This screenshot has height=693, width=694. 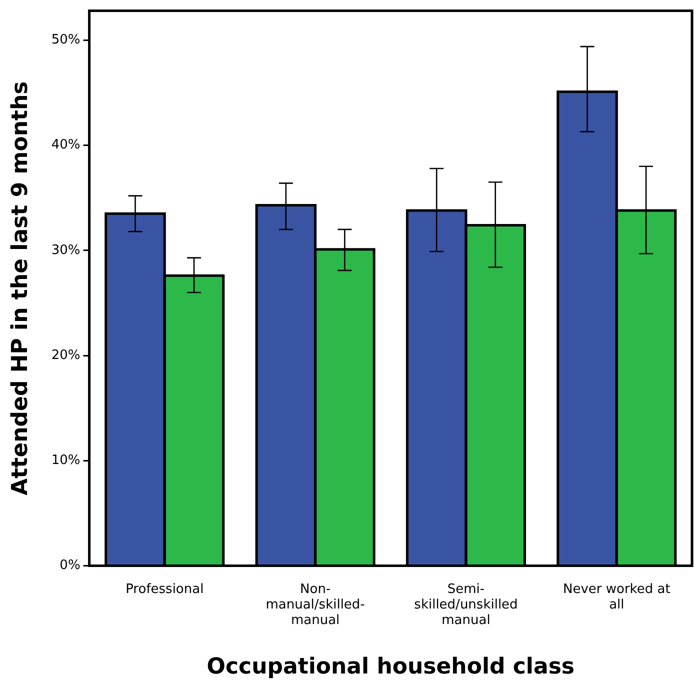 What do you see at coordinates (65, 145) in the screenshot?
I see `y-tick-label: 40%` at bounding box center [65, 145].